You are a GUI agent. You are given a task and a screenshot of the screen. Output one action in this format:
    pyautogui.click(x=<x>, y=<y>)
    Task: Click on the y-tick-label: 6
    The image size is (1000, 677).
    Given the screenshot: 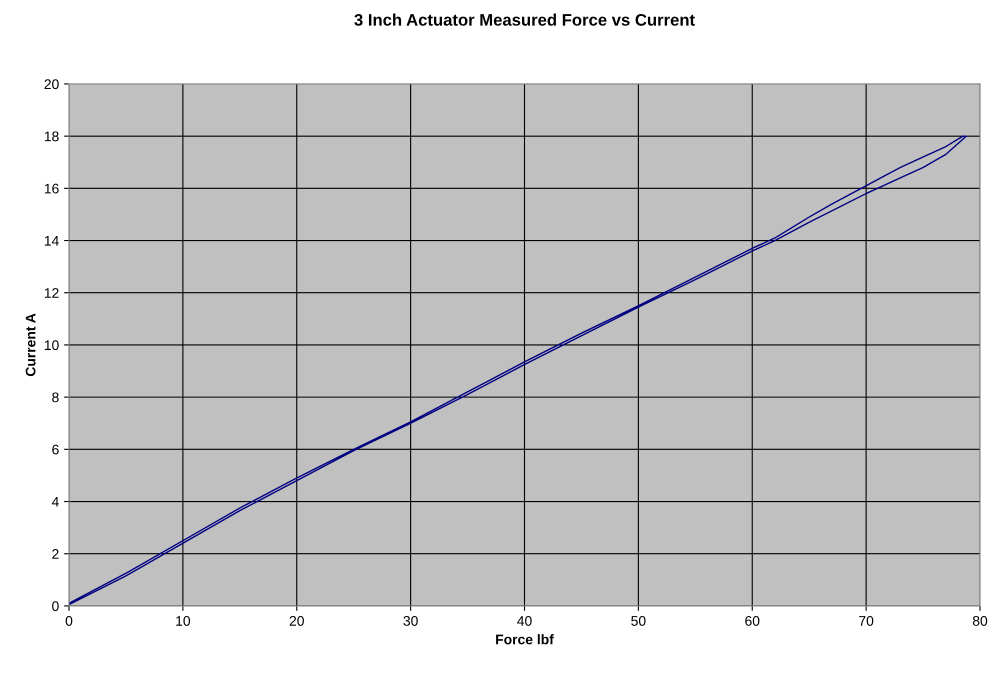 What is the action you would take?
    pyautogui.click(x=55, y=449)
    